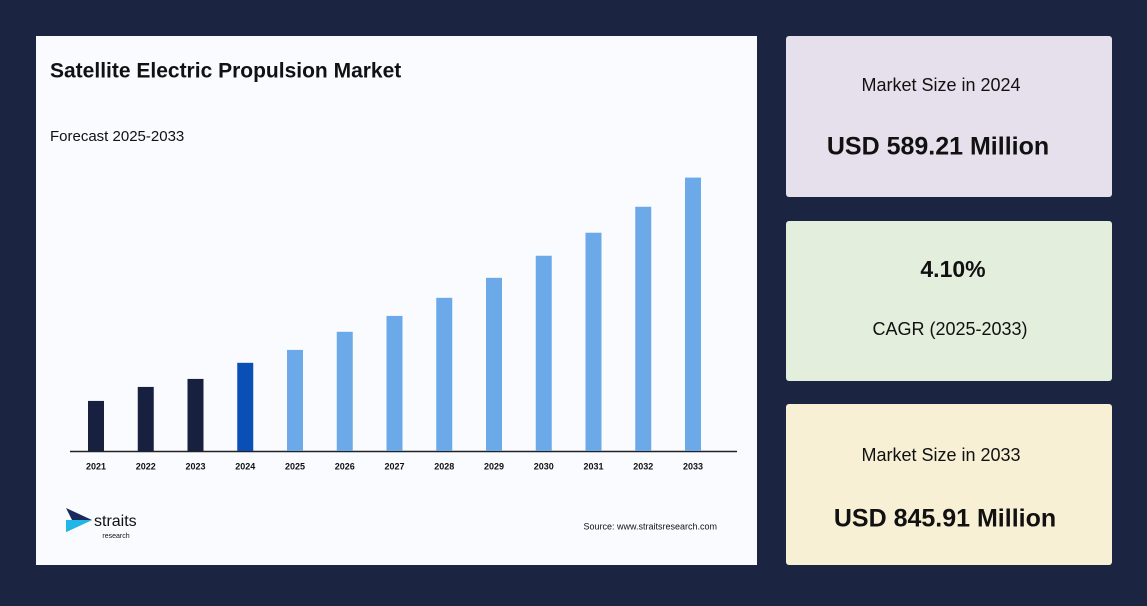  Describe the element at coordinates (949, 329) in the screenshot. I see `card-label: CAGR (2025-2033)` at that location.